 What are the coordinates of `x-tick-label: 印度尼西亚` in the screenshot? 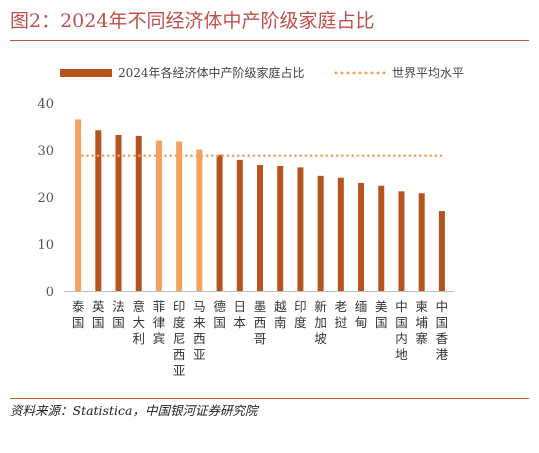 It's located at (179, 338).